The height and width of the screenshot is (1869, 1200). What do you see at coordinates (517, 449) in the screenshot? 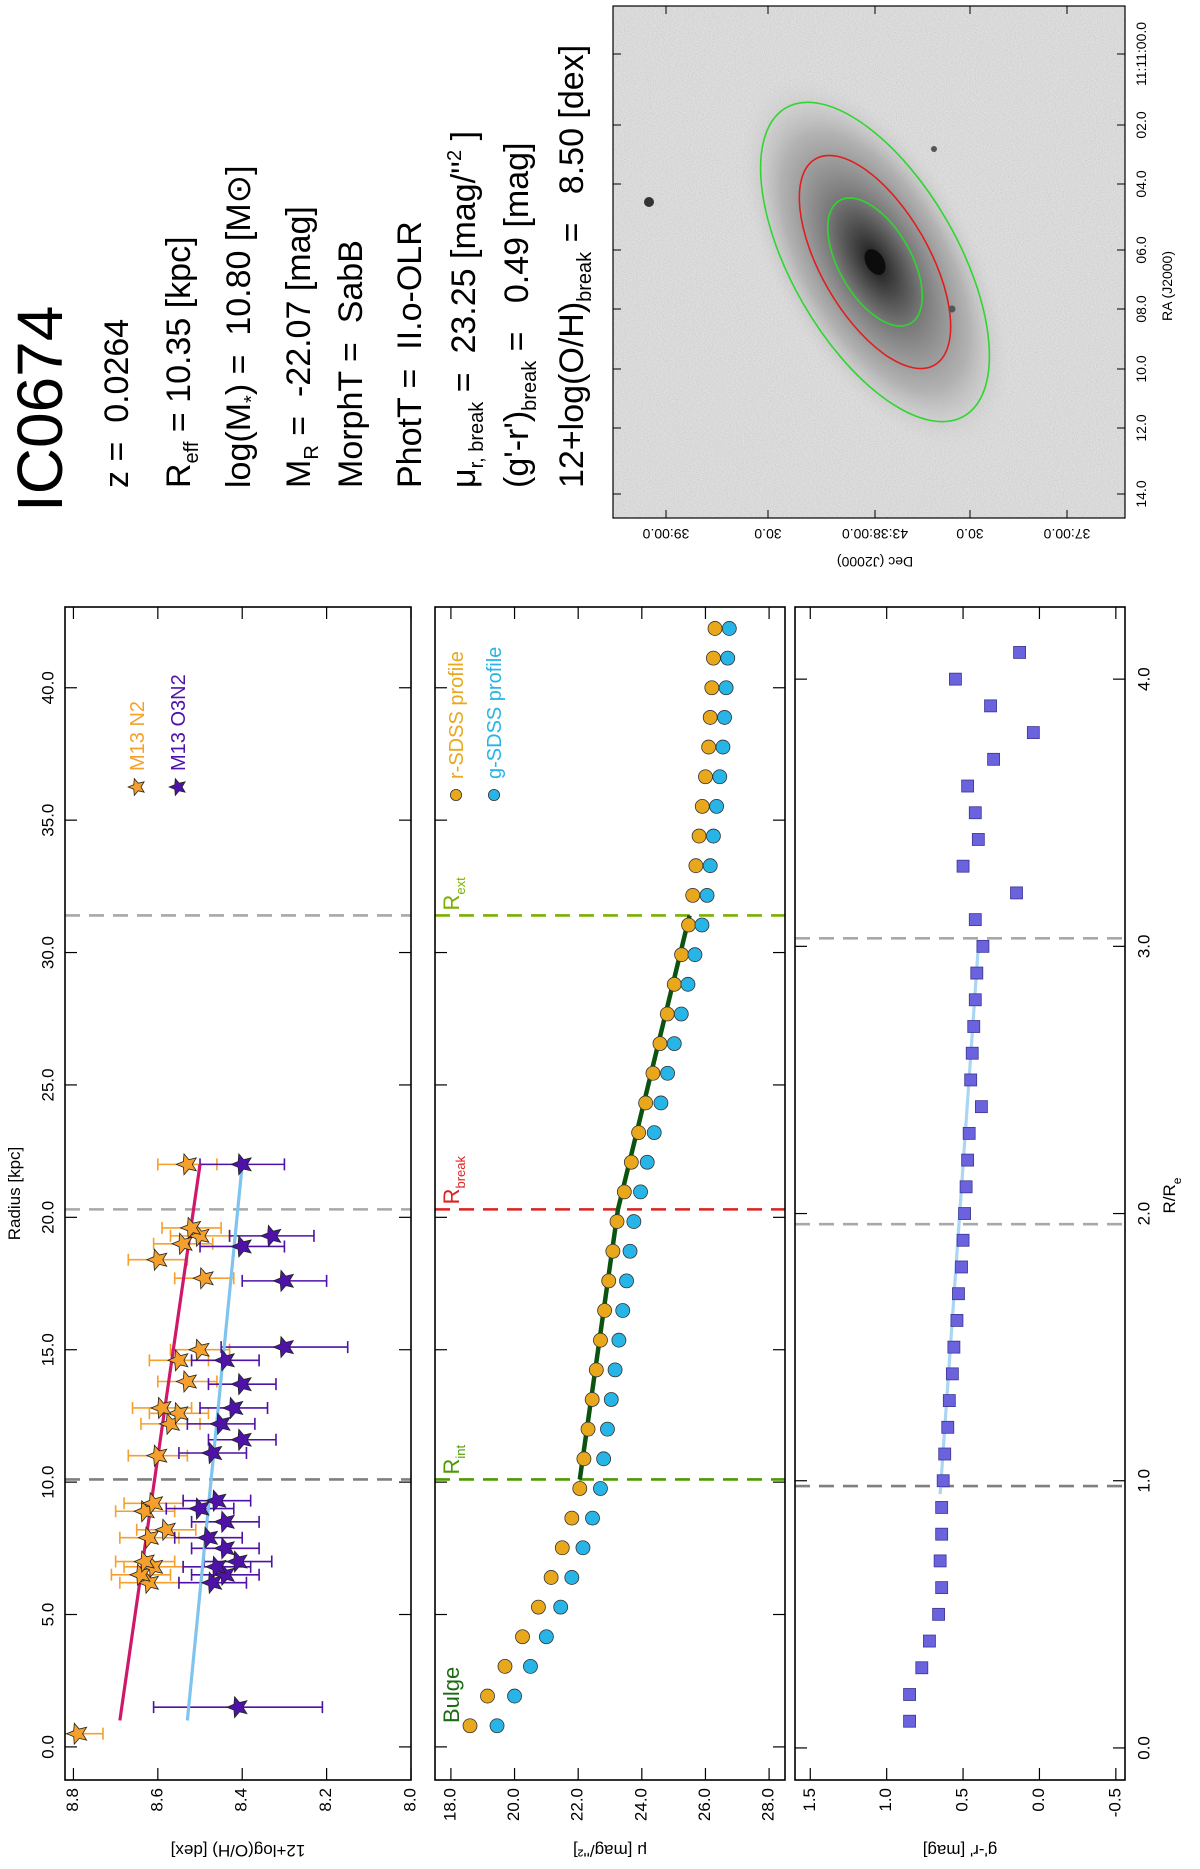
I see `info-text: (g'-r')` at bounding box center [517, 449].